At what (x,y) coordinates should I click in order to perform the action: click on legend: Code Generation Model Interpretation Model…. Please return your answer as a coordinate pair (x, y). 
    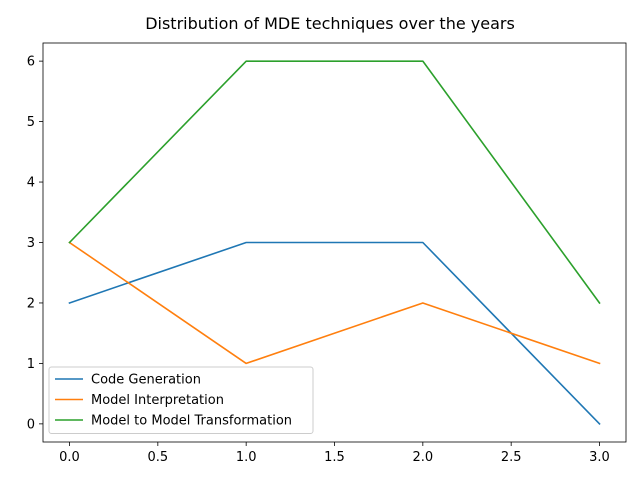
    Looking at the image, I should click on (181, 400).